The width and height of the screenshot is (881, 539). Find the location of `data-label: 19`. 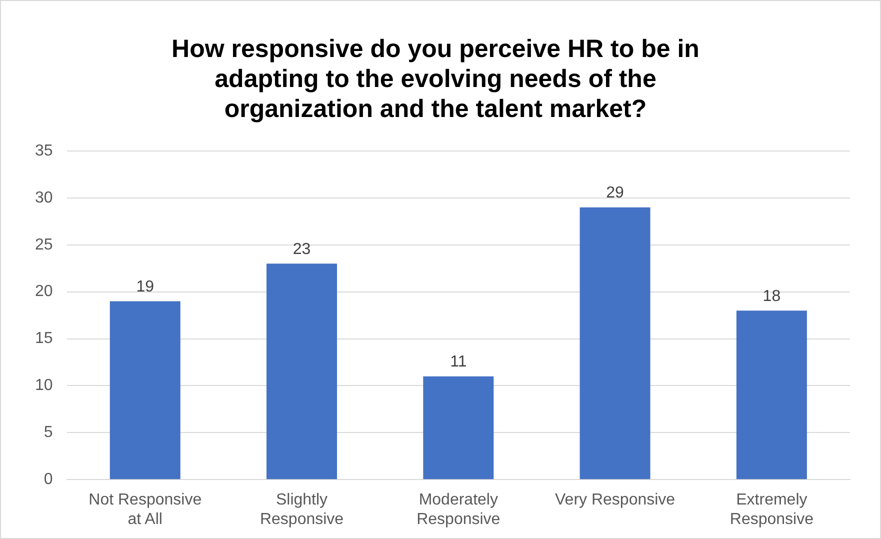

data-label: 19 is located at coordinates (145, 287).